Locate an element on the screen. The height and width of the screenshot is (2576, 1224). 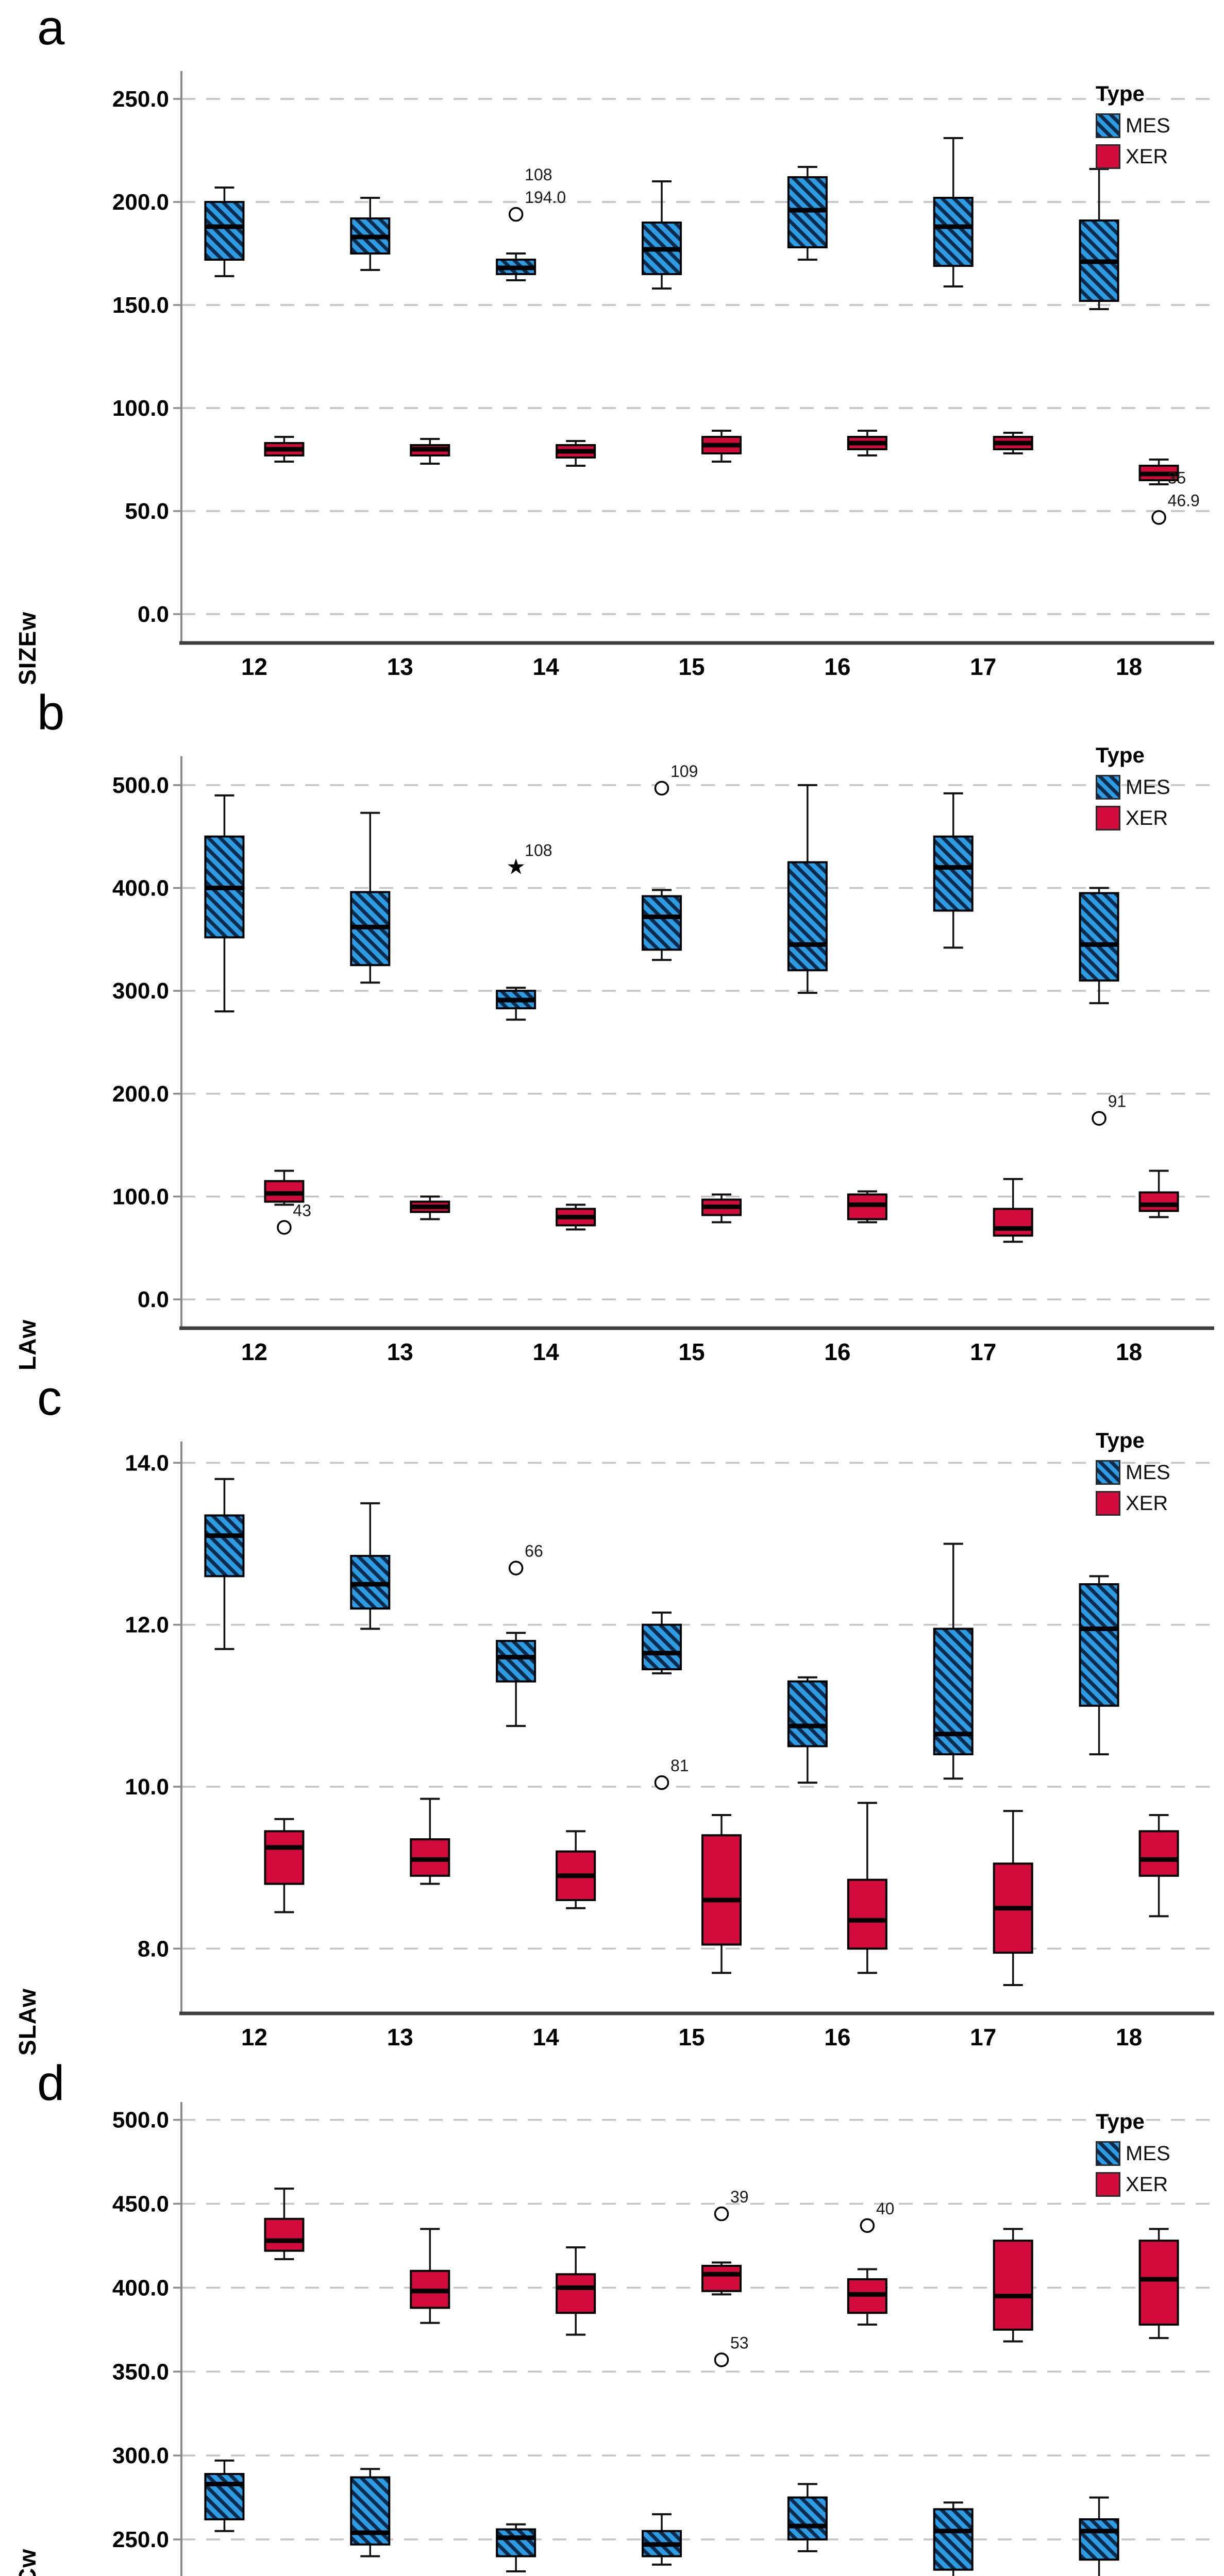
y-tick-label: 10.0 is located at coordinates (147, 1787).